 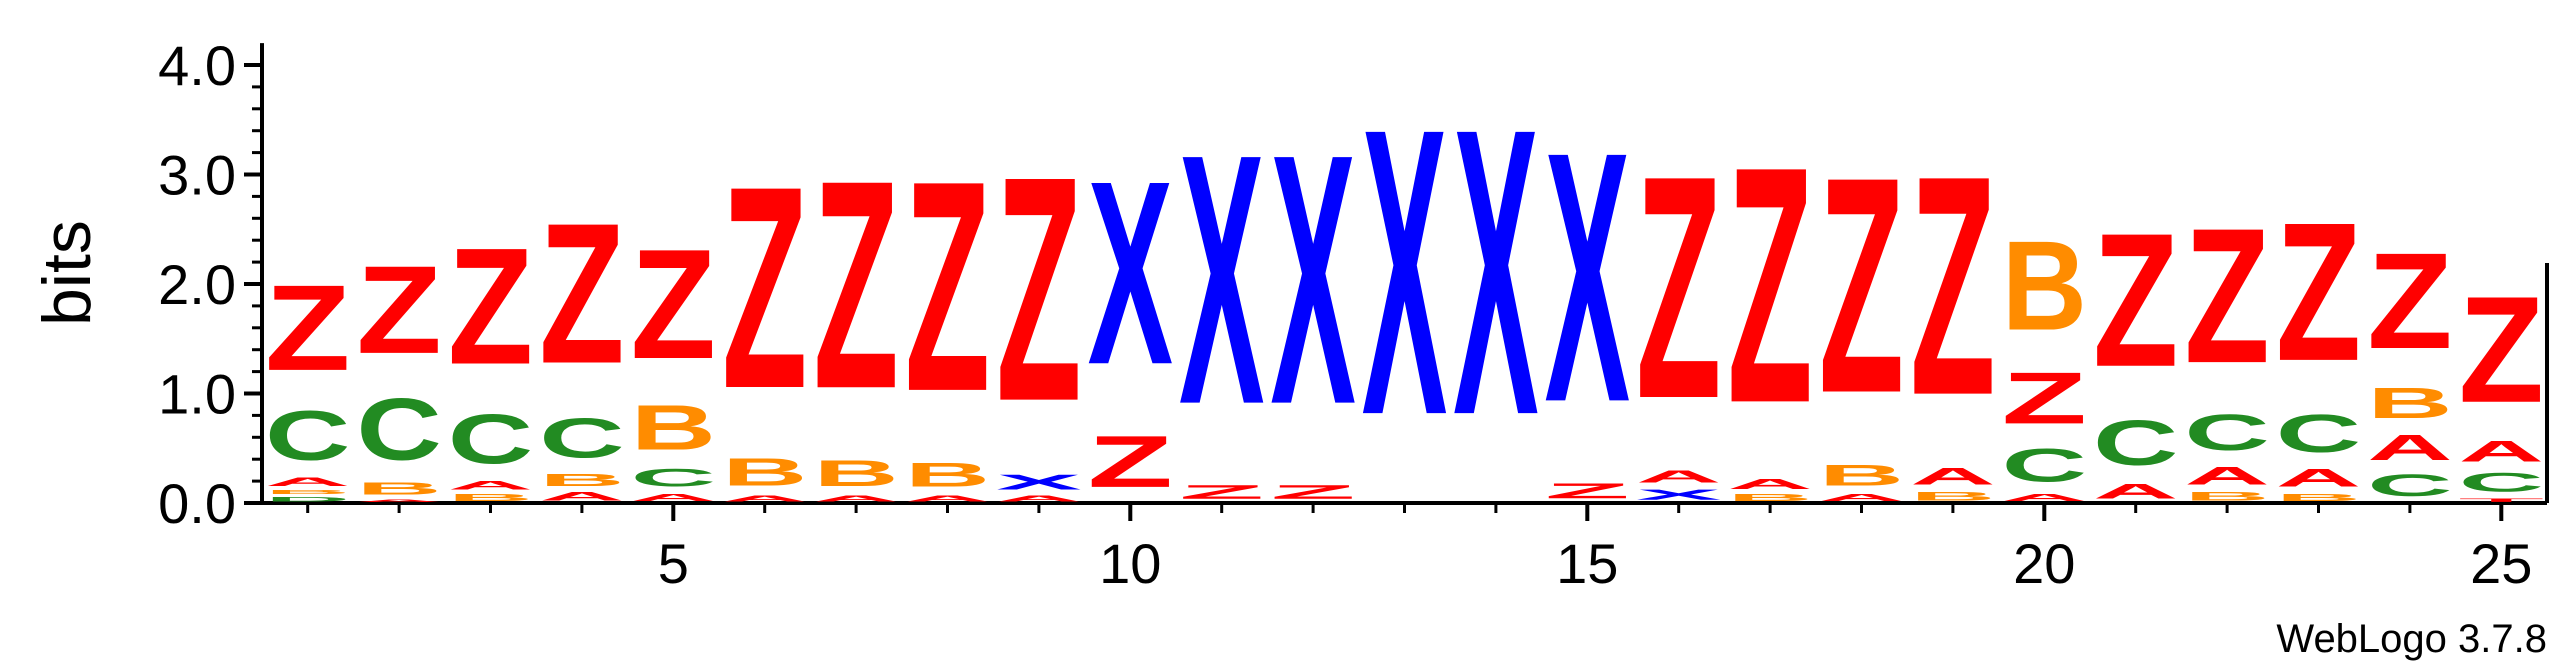 What do you see at coordinates (673, 563) in the screenshot?
I see `x-tick-label: 5` at bounding box center [673, 563].